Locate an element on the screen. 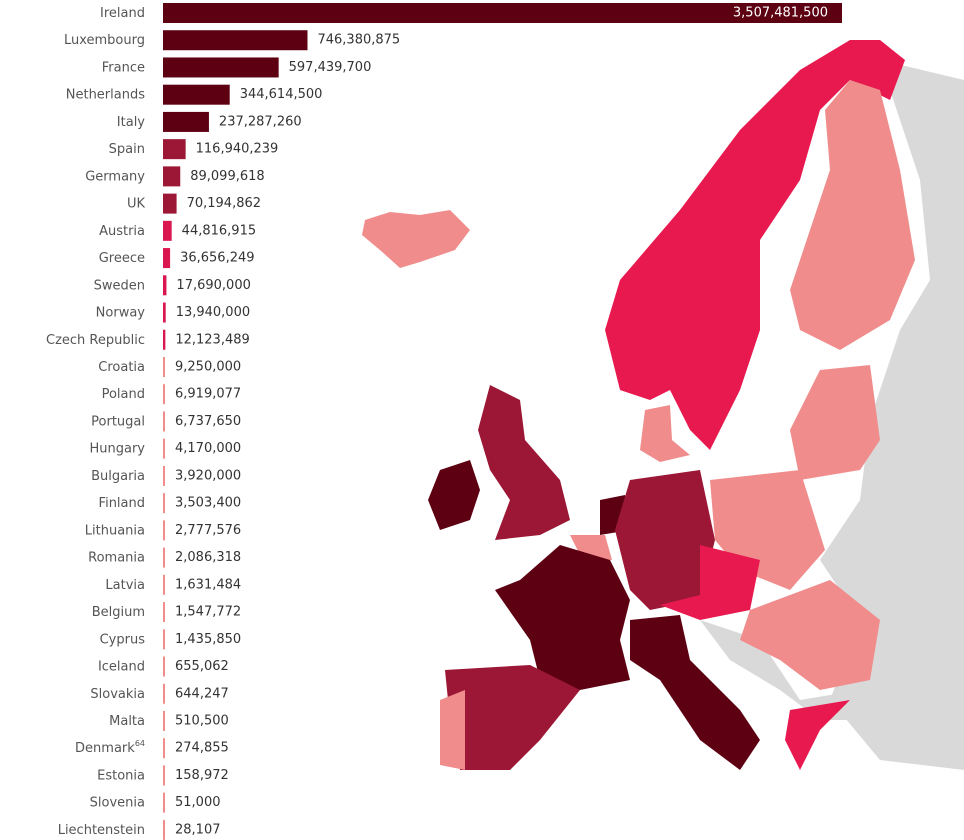 The image size is (964, 840). category-label: Austria is located at coordinates (122, 230).